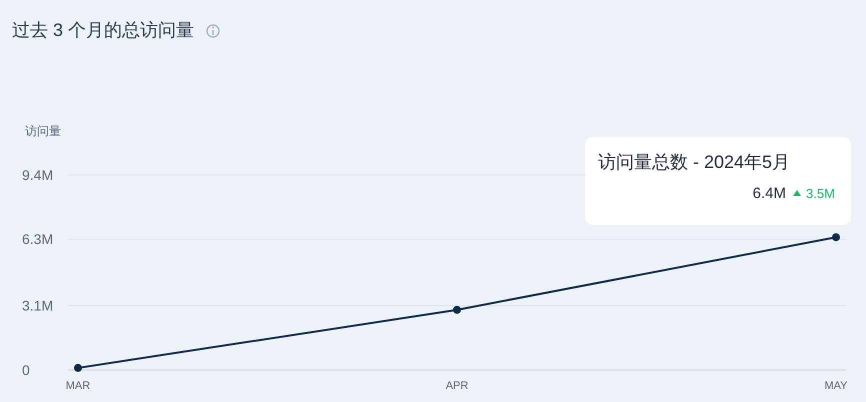 This screenshot has width=866, height=402. What do you see at coordinates (38, 239) in the screenshot?
I see `y-tick-label: 6.3M` at bounding box center [38, 239].